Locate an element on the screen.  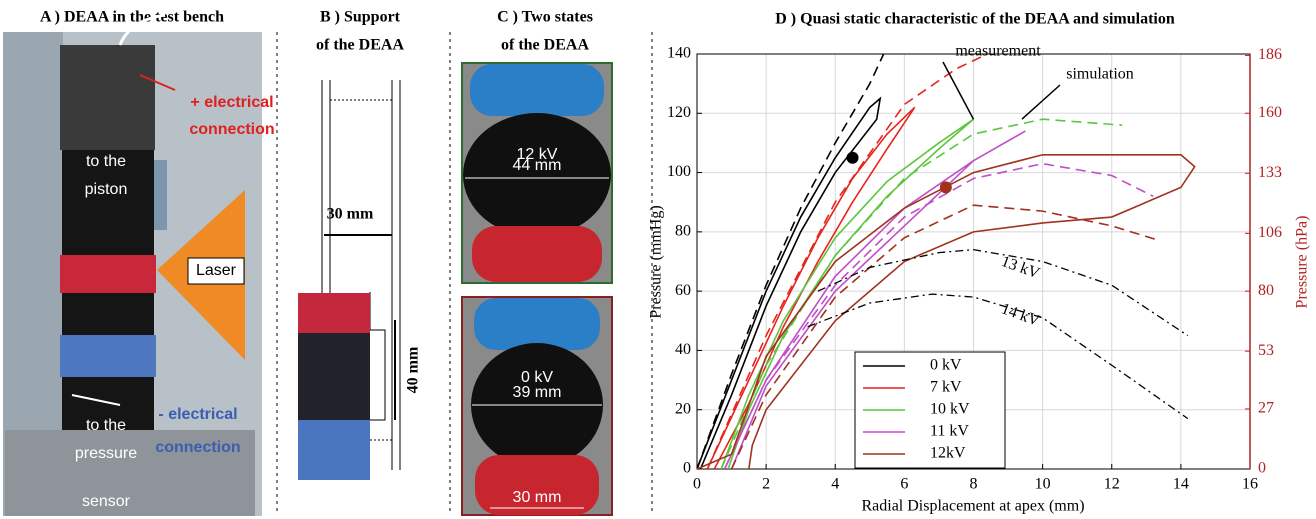
y2-tick-label: 133 is located at coordinates (1270, 172).